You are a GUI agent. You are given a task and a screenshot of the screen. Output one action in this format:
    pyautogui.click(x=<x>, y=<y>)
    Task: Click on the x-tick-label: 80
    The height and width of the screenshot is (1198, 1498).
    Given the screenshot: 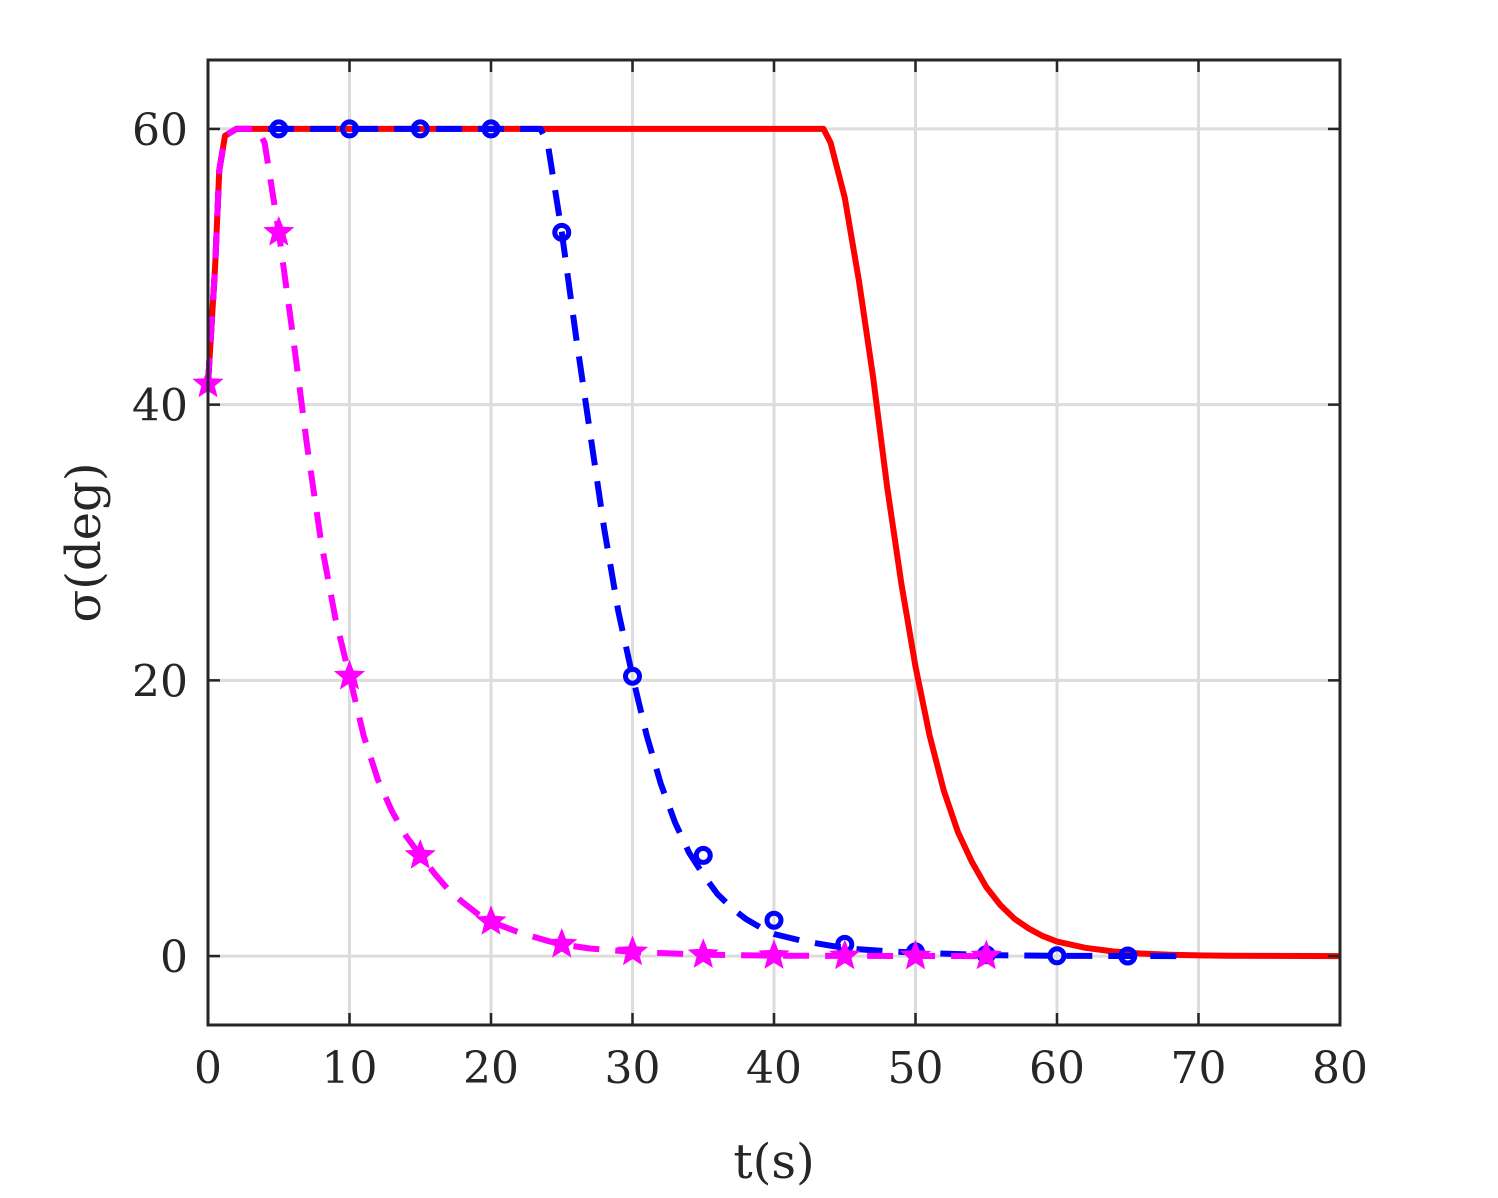 What is the action you would take?
    pyautogui.click(x=1340, y=1068)
    